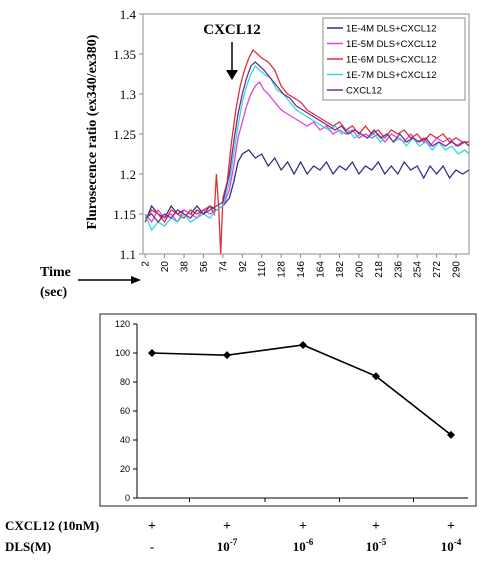  What do you see at coordinates (305, 536) in the screenshot?
I see `table-cells: + + + + + - 10-7 10-6 10-5 10-4` at bounding box center [305, 536].